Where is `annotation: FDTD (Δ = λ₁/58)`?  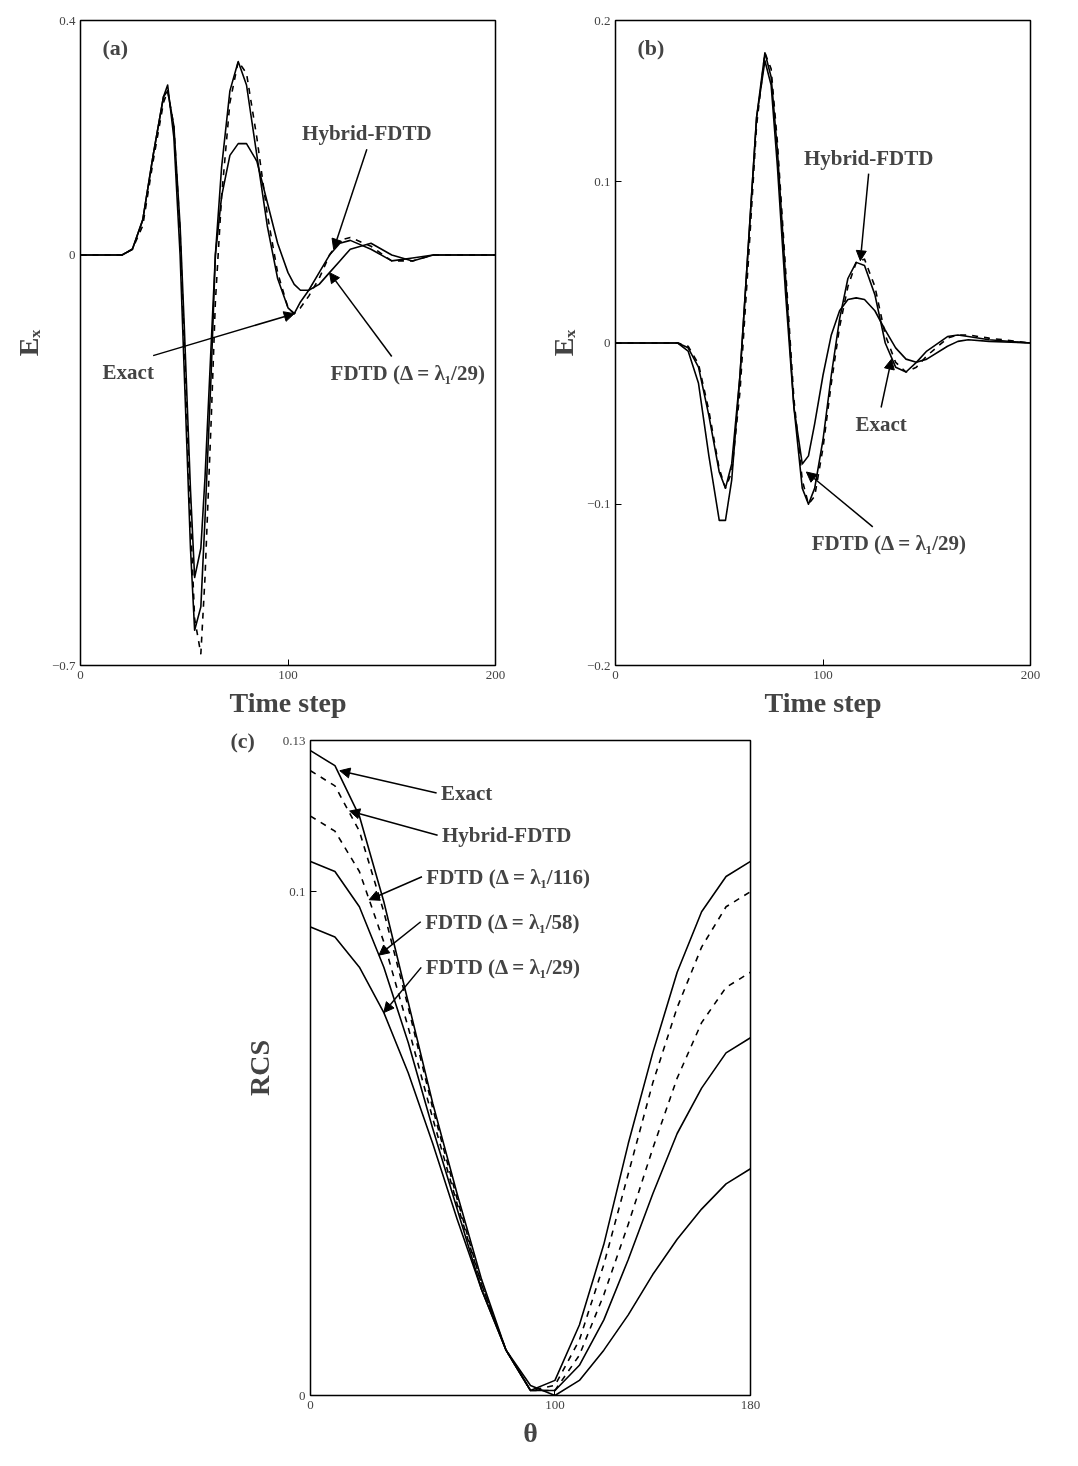
annotation: FDTD (Δ = λ₁/58) is located at coordinates (502, 921).